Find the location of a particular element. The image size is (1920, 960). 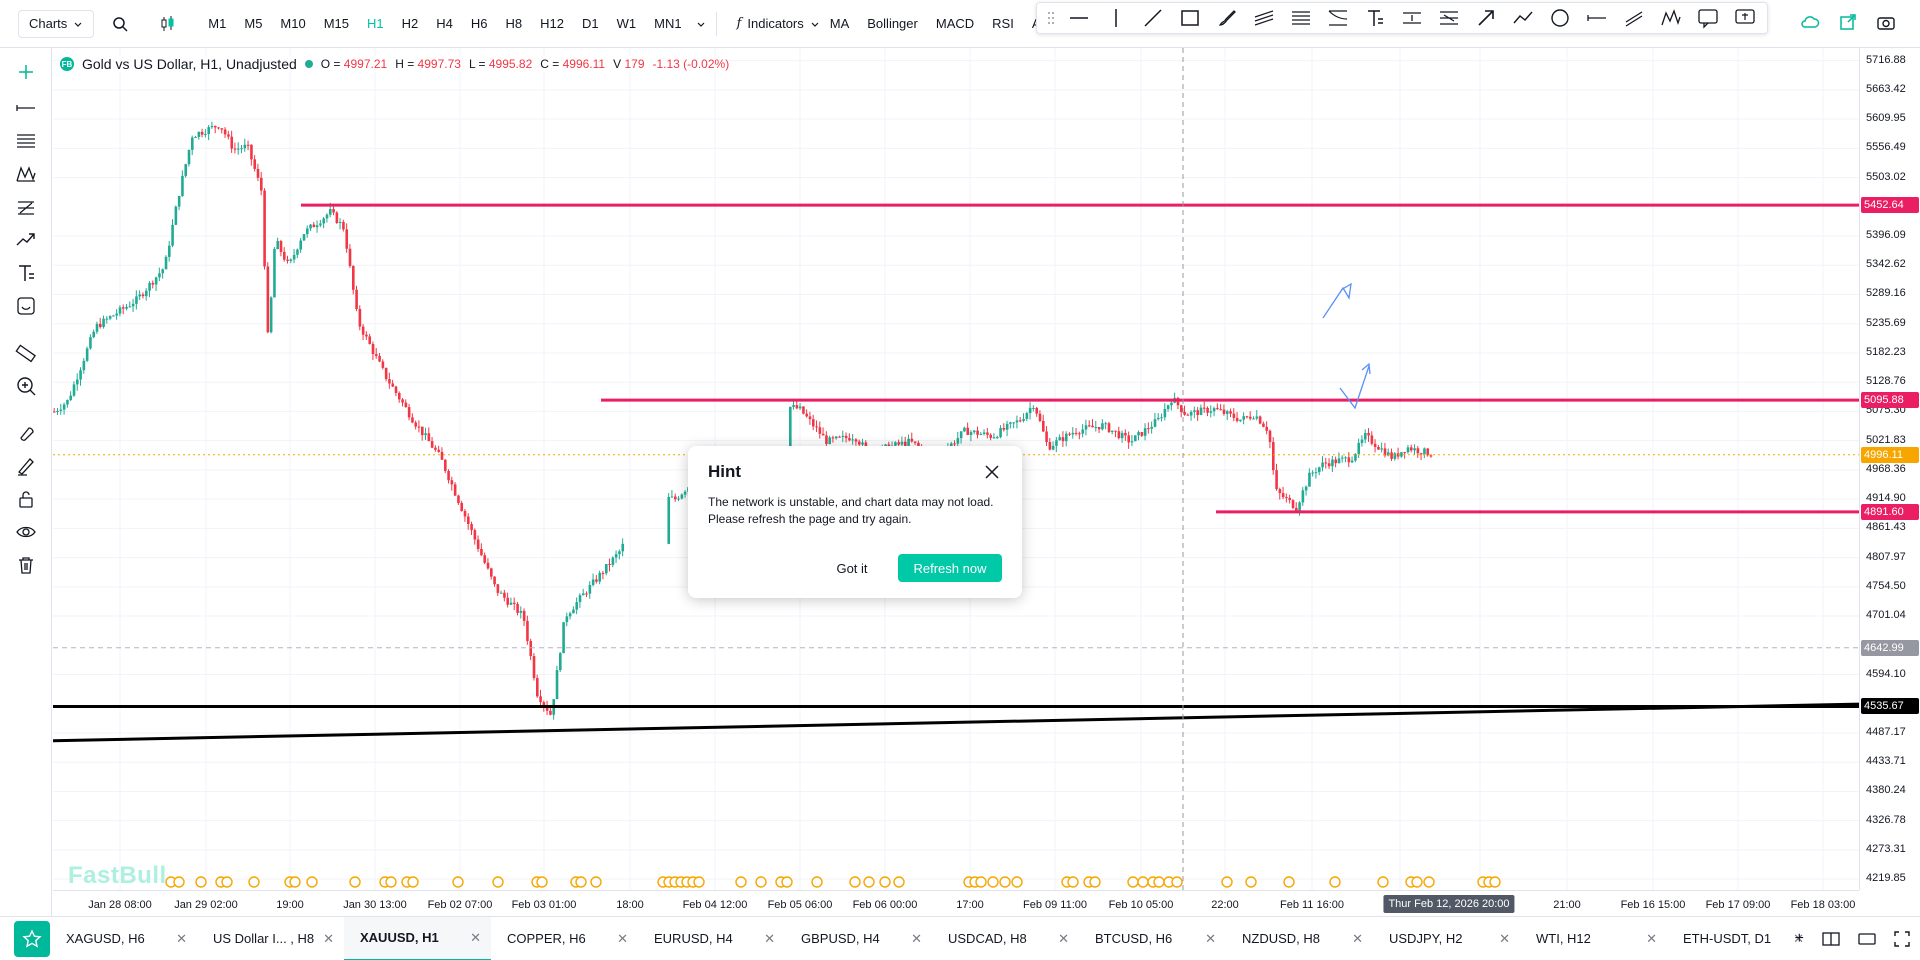

eye-icon is located at coordinates (26, 532).